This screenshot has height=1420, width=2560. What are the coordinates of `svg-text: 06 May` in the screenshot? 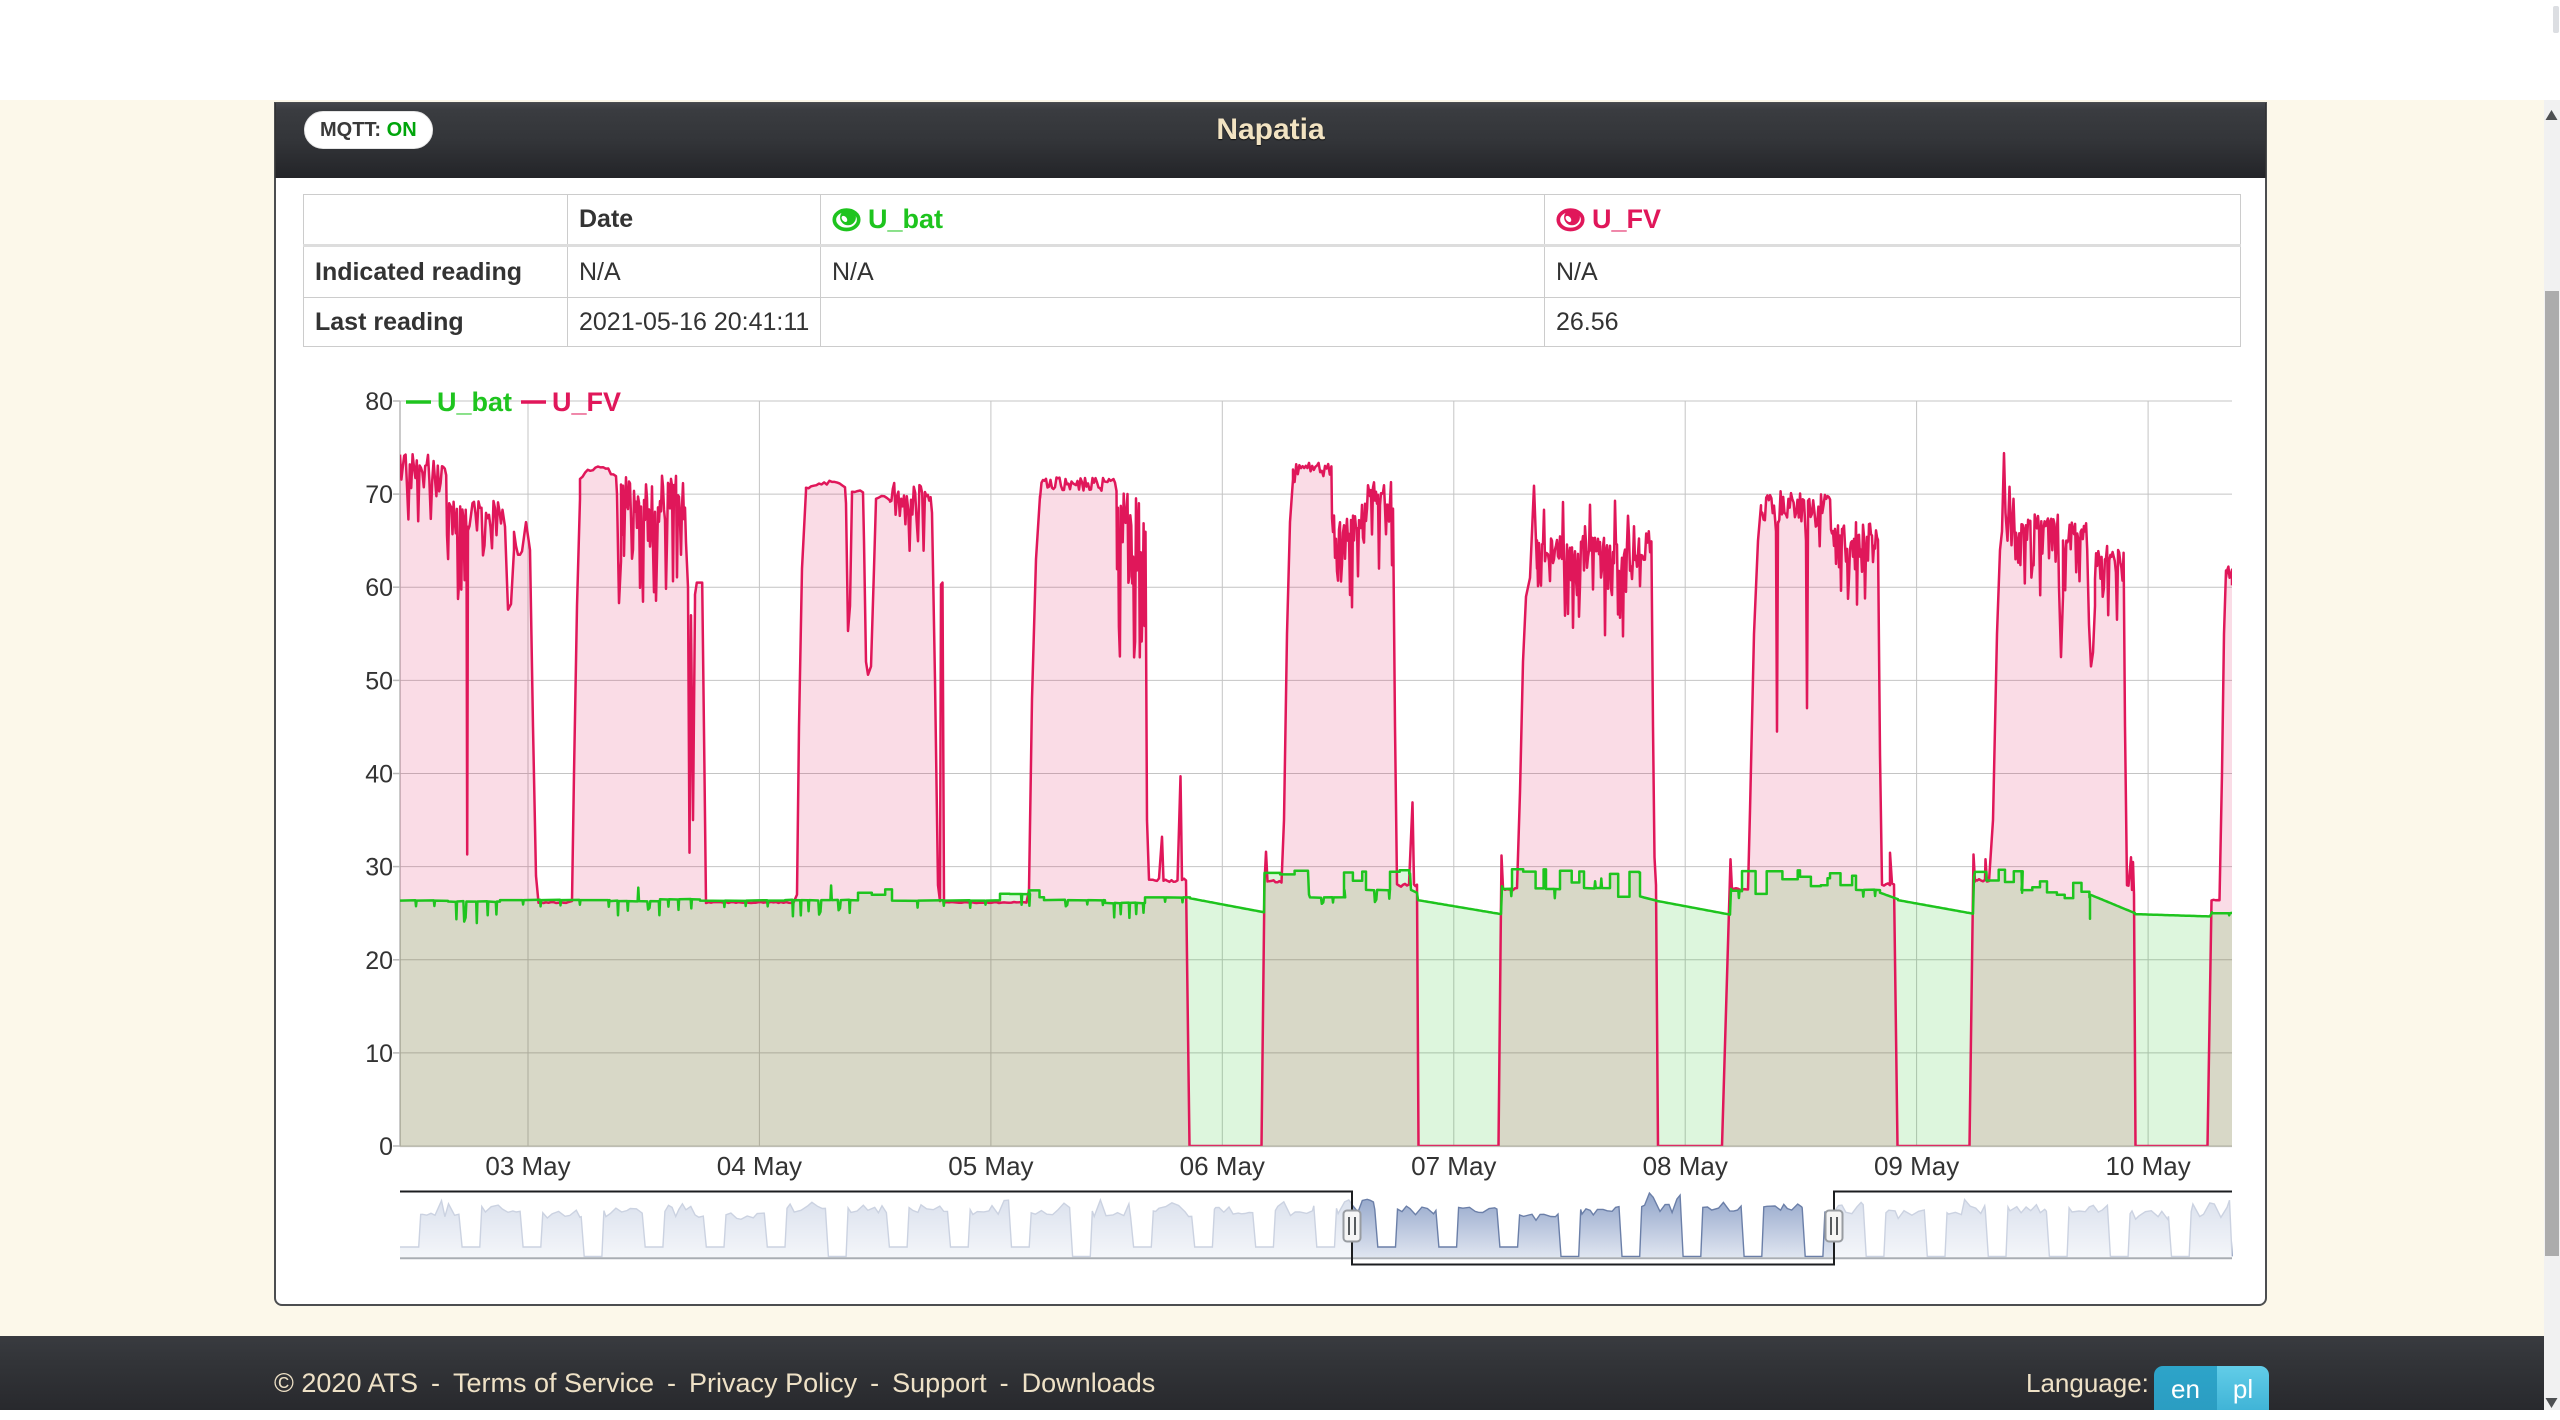 It's located at (1222, 1166).